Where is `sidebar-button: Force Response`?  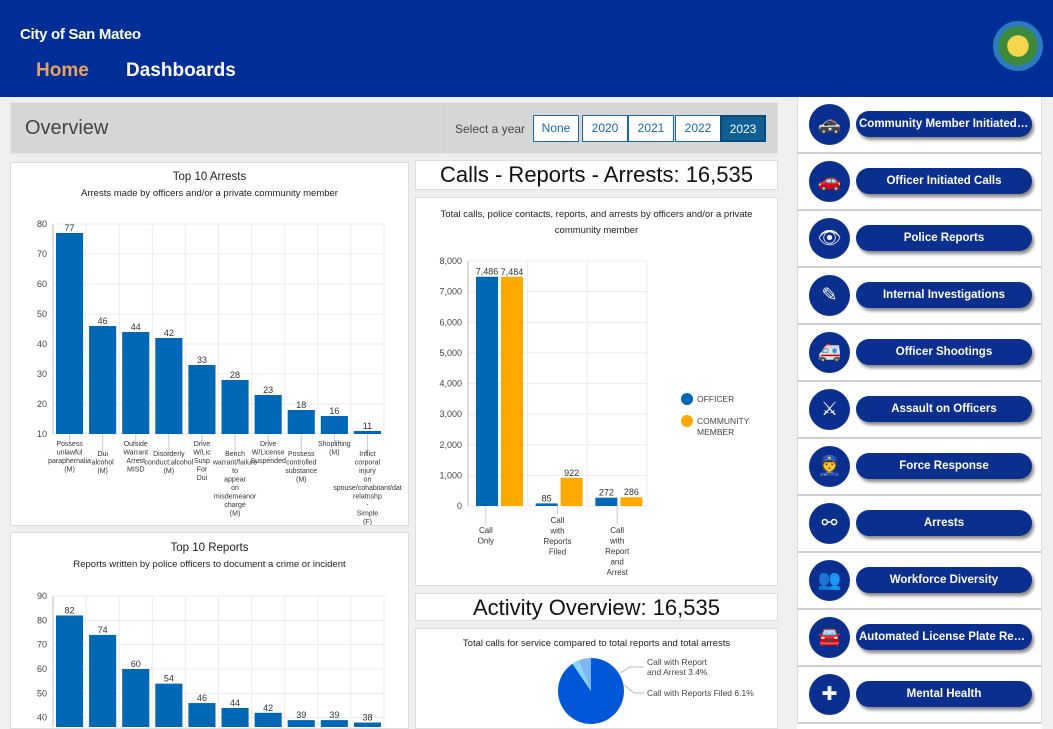
sidebar-button: Force Response is located at coordinates (944, 466).